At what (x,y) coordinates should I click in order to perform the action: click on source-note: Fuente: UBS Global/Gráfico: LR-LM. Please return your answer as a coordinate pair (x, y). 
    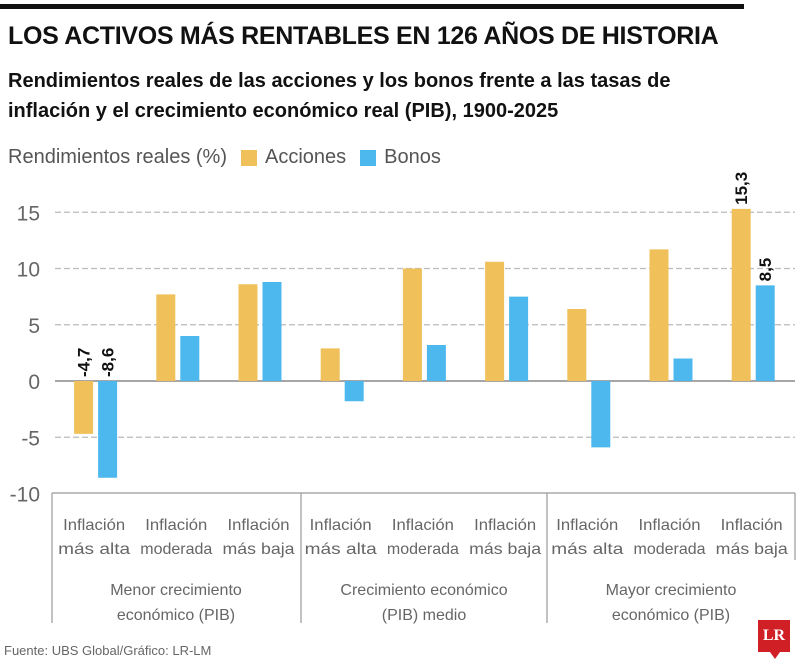
    Looking at the image, I should click on (108, 650).